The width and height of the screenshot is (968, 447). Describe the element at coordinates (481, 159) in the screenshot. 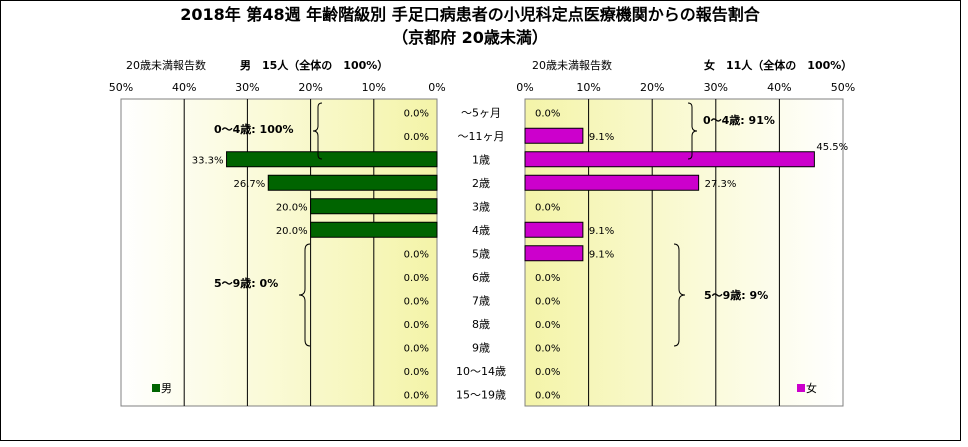

I see `category-label: 1歳` at that location.